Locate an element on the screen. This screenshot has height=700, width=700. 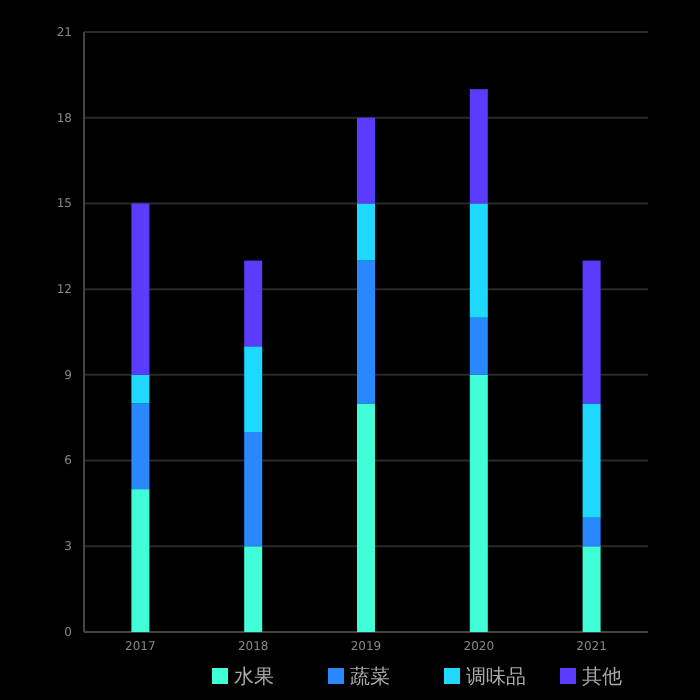
legend-label: 水果 is located at coordinates (254, 677).